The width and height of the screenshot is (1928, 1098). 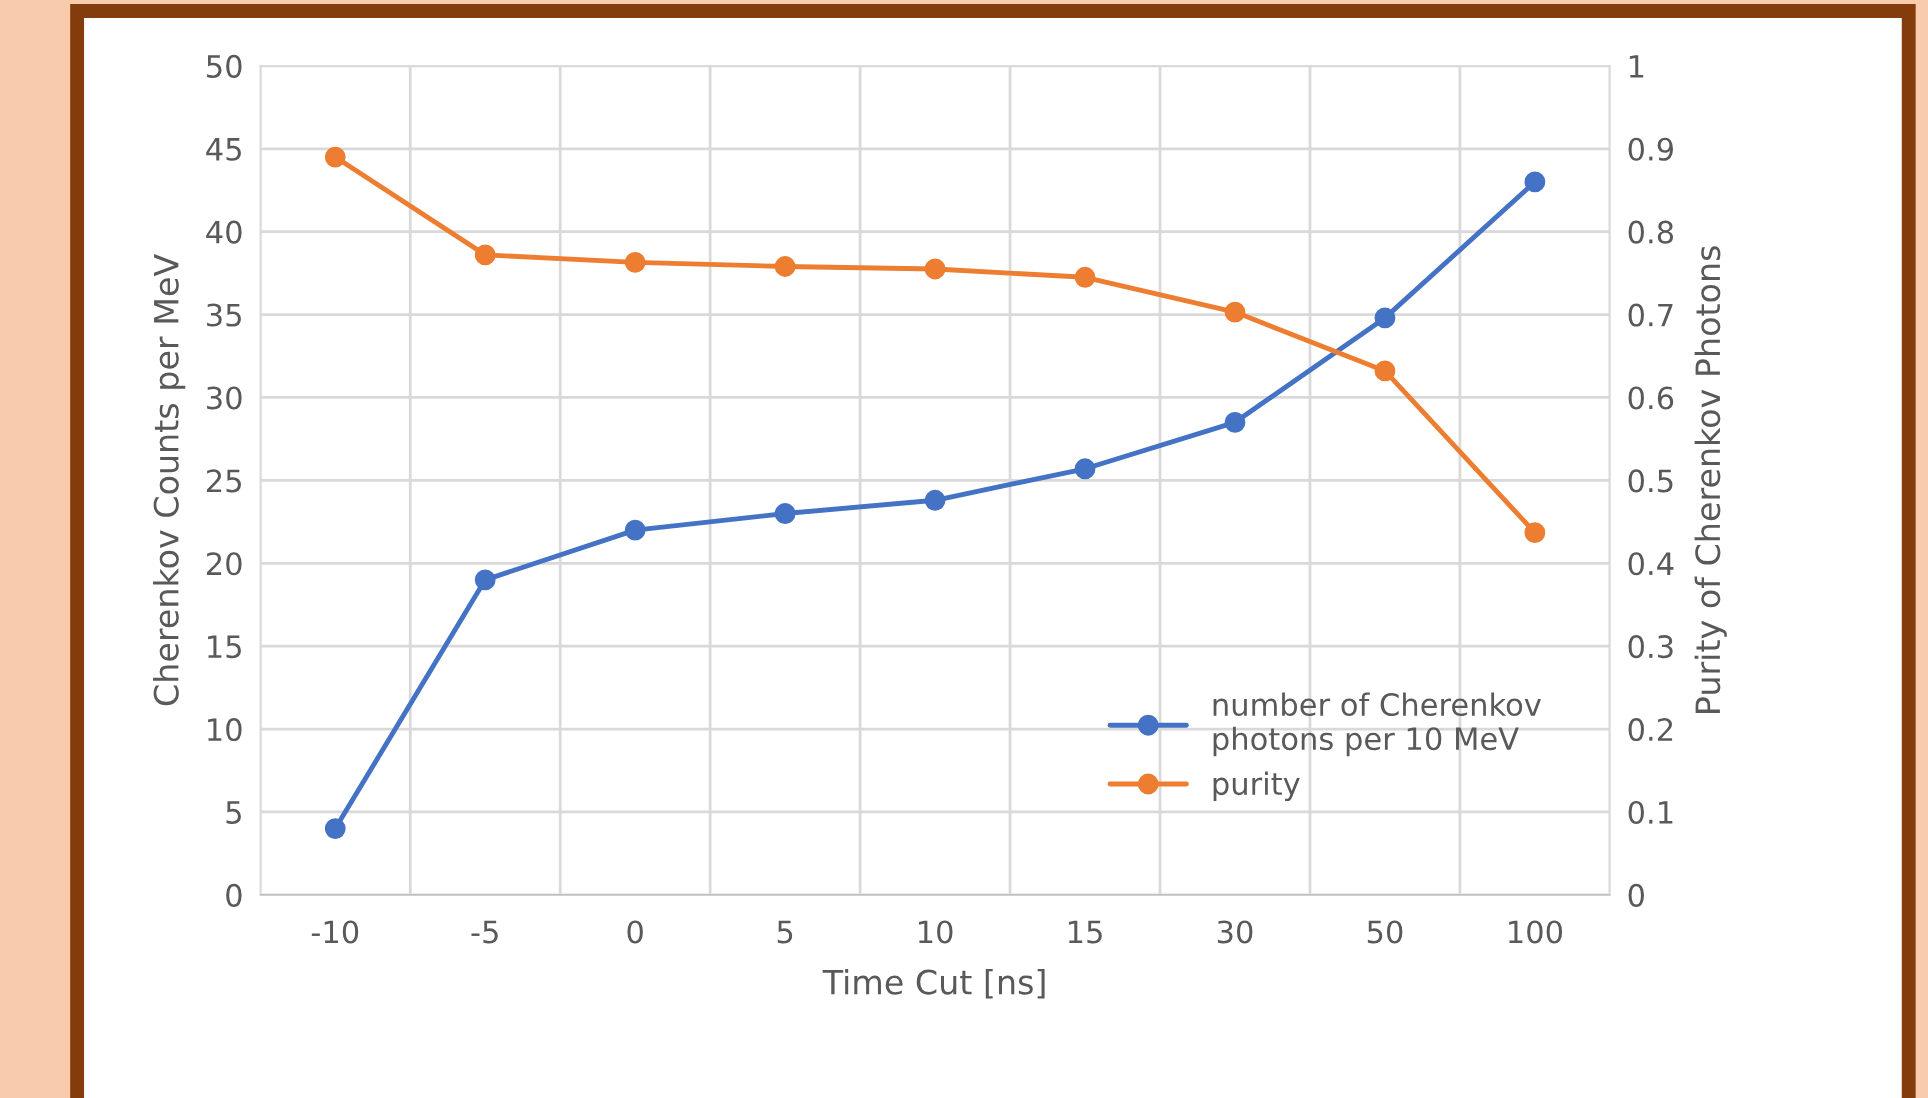 What do you see at coordinates (1085, 932) in the screenshot?
I see `x-tick-label: 15` at bounding box center [1085, 932].